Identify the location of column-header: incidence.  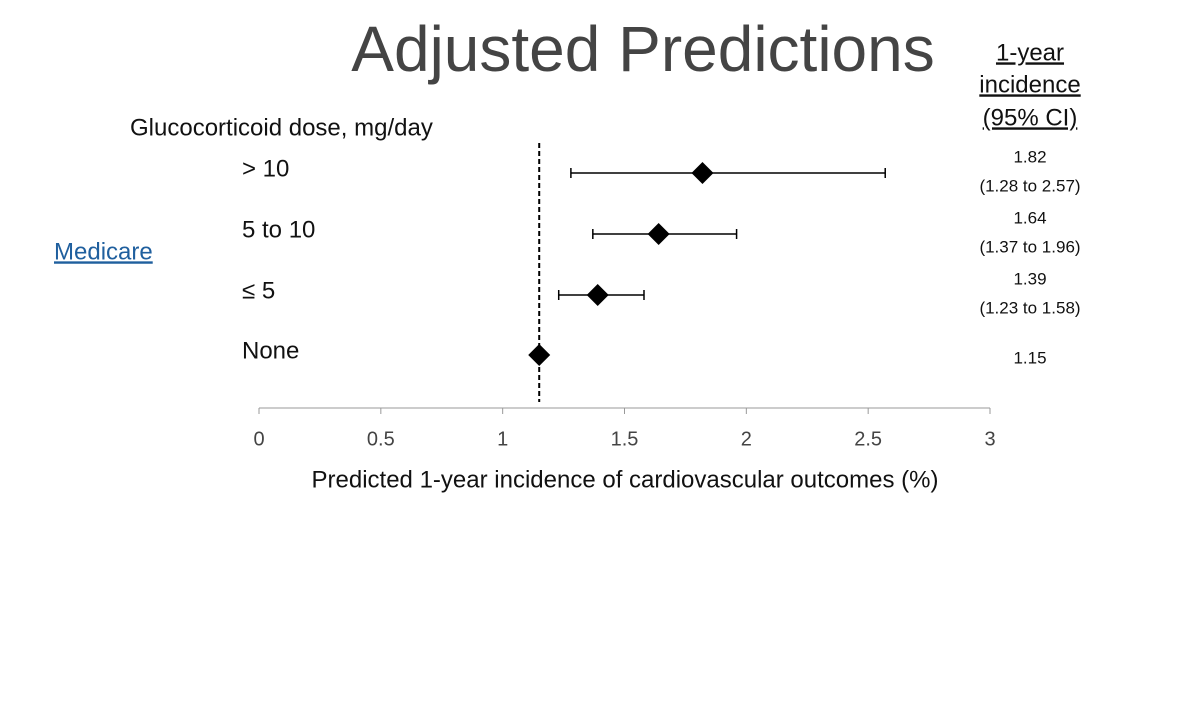
(1029, 84).